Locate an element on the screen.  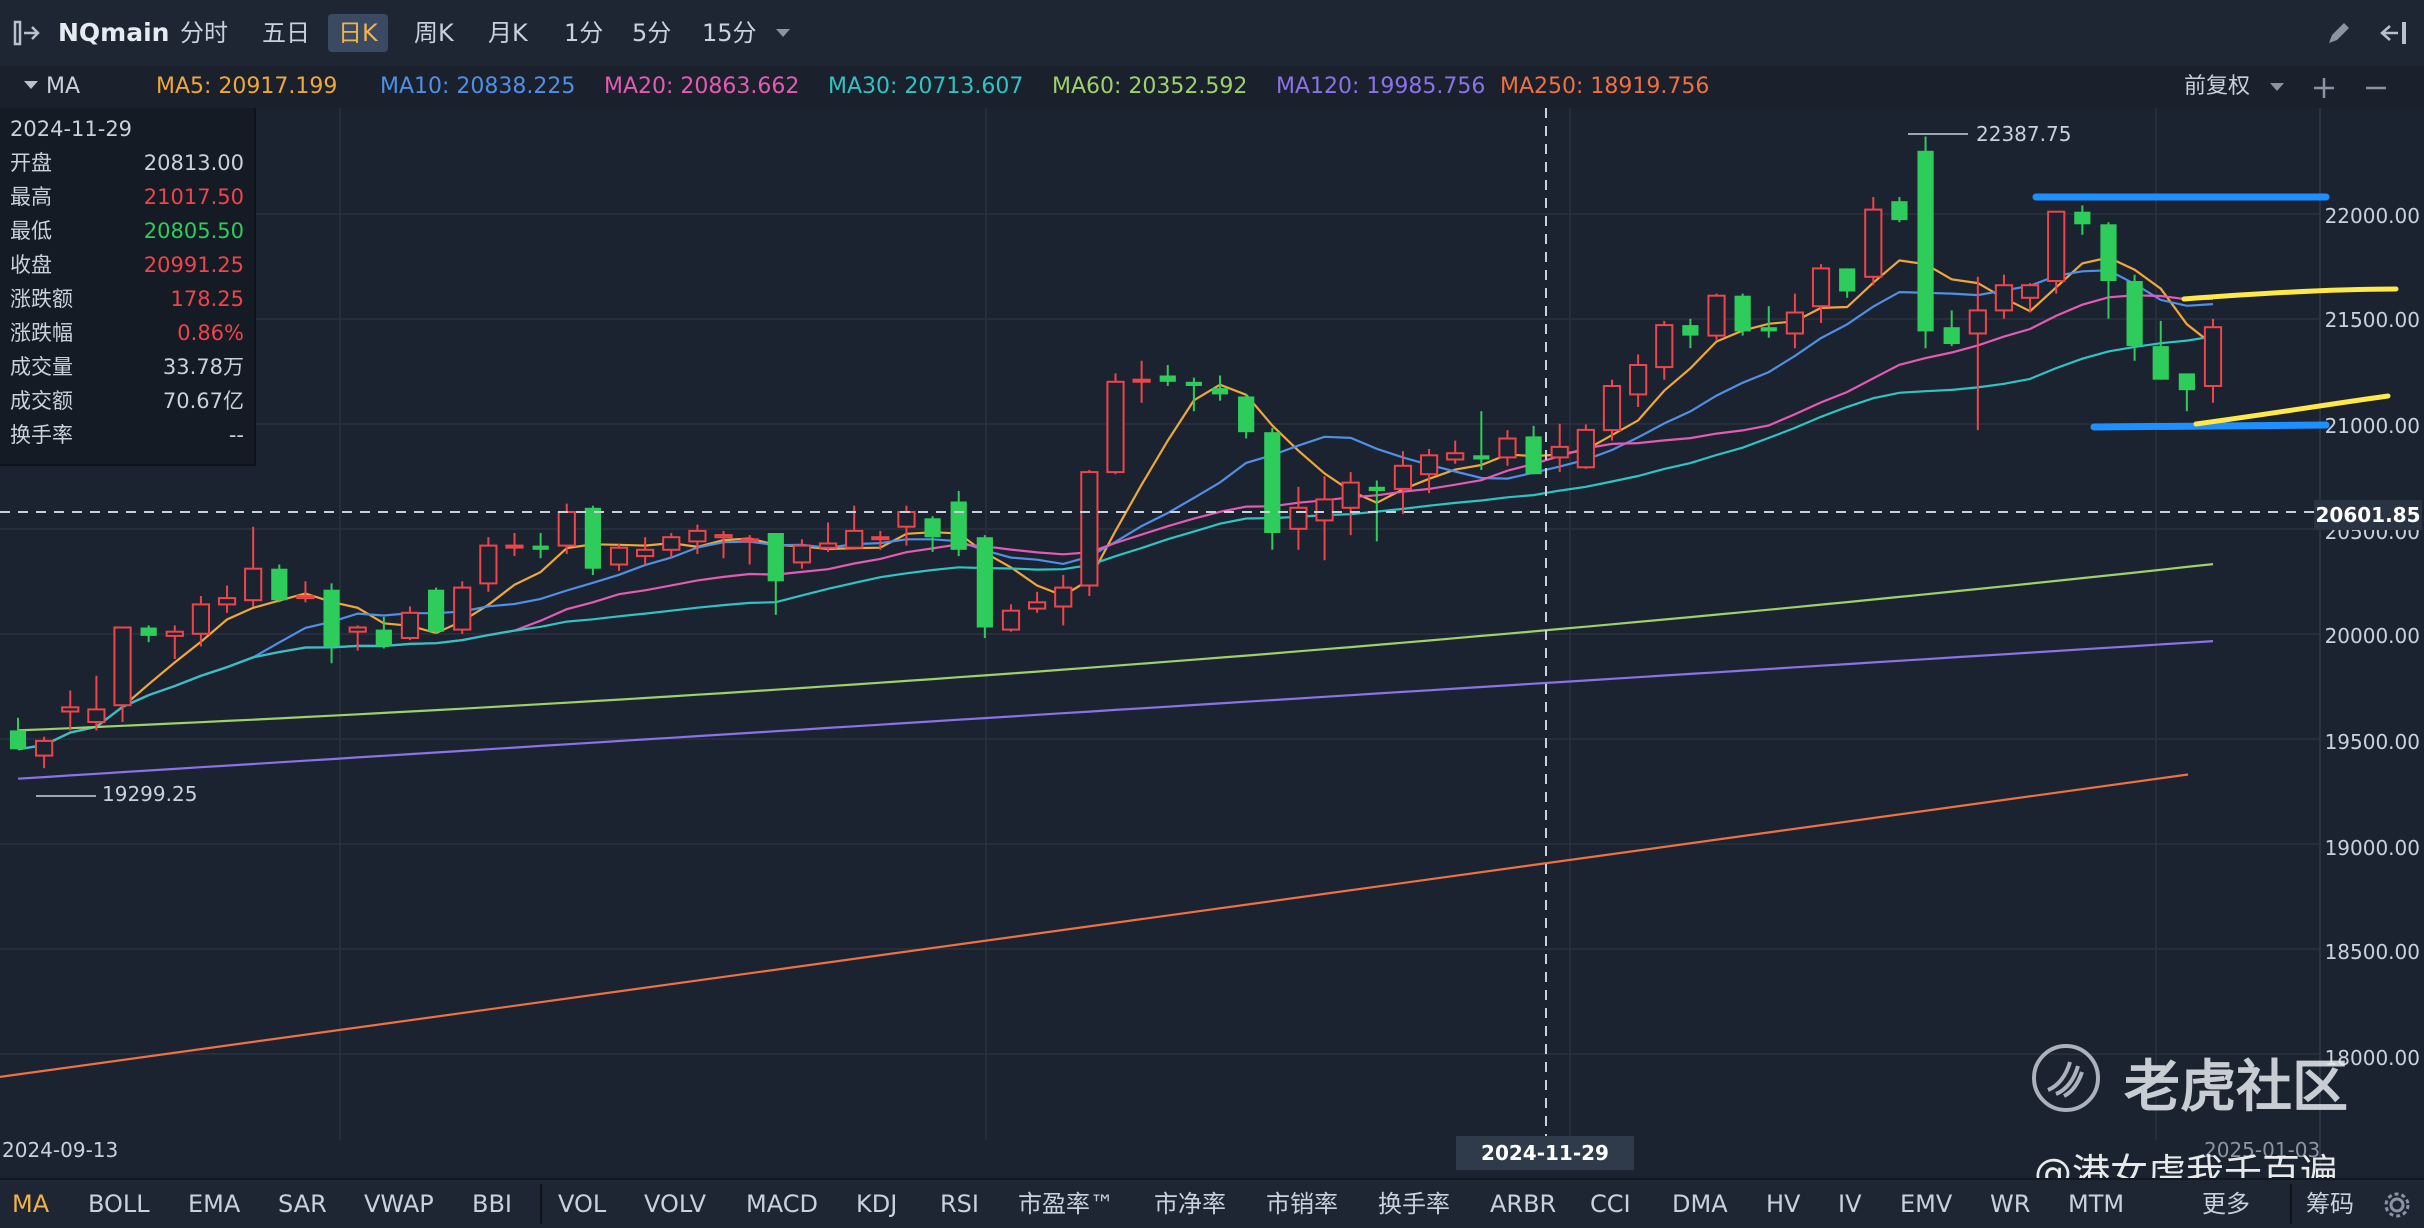
y-label-18500: 18500.00 is located at coordinates (2372, 952).